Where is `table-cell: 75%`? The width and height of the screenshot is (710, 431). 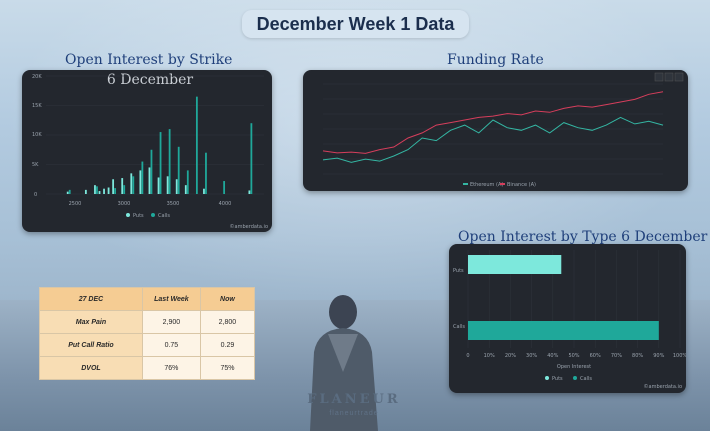 table-cell: 75% is located at coordinates (227, 368).